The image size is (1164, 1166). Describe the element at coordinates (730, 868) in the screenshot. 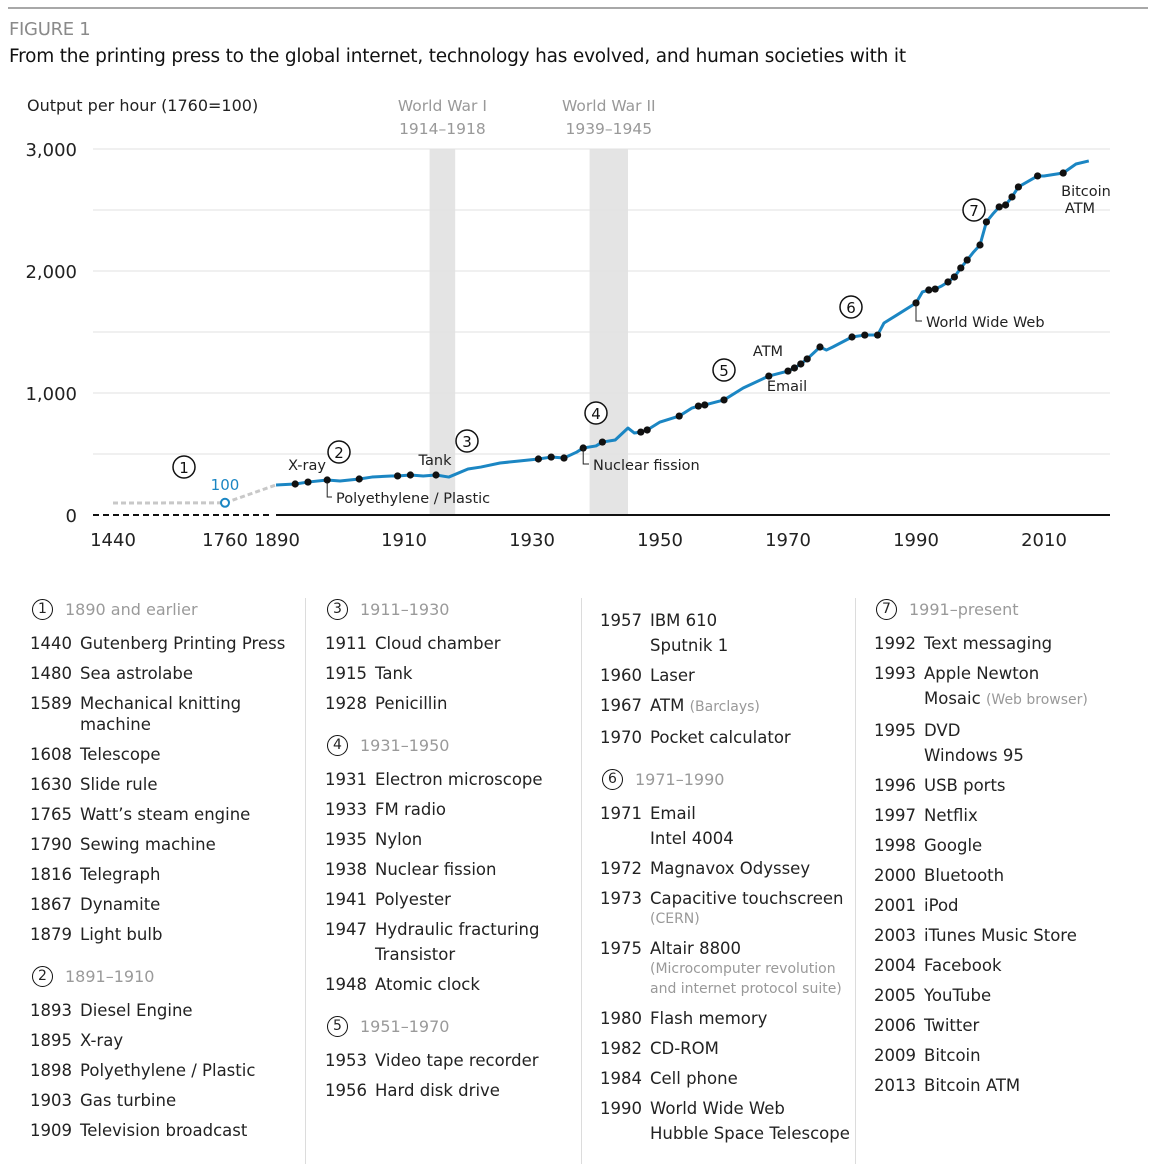

I see `innovation-label: Magnavox Odyssey` at that location.